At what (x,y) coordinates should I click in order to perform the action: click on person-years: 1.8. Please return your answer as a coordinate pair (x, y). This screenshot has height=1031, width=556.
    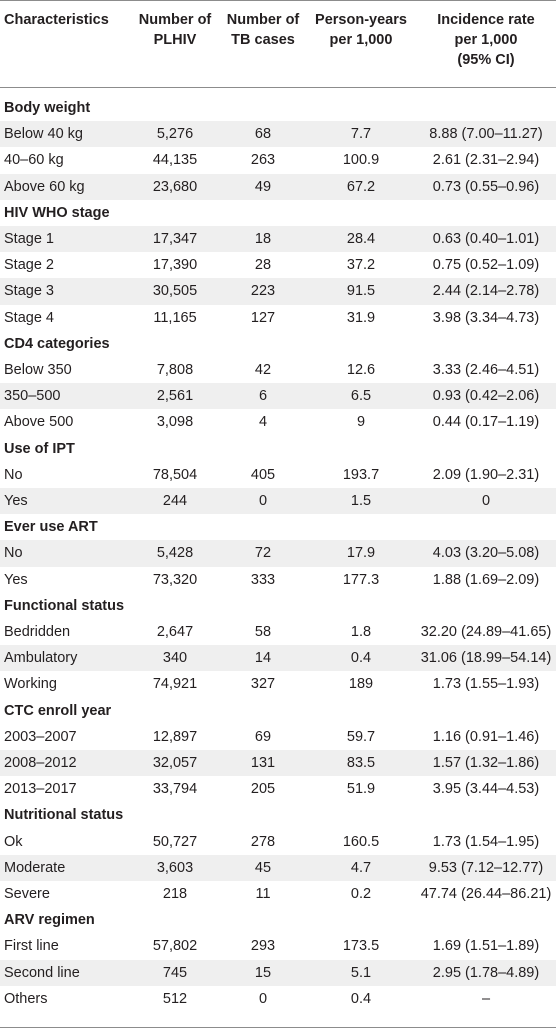
    Looking at the image, I should click on (361, 632).